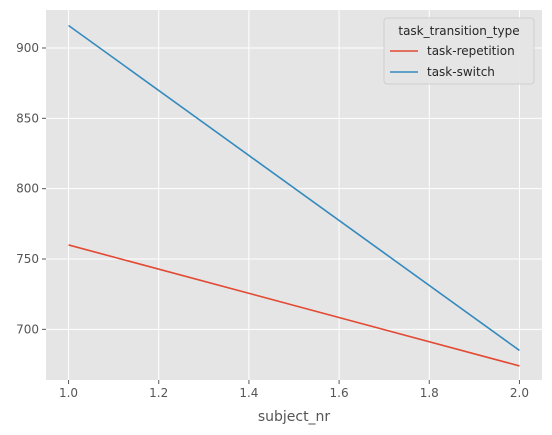 This screenshot has width=552, height=435. What do you see at coordinates (471, 51) in the screenshot?
I see `legend-label-task-repetition: task-repetition` at bounding box center [471, 51].